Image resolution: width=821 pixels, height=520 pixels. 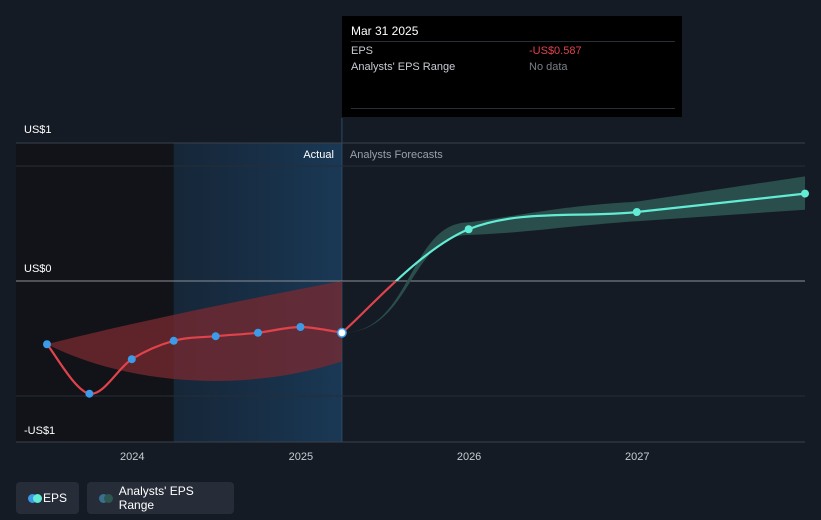 I want to click on range-legend-icon, so click(x=106, y=498).